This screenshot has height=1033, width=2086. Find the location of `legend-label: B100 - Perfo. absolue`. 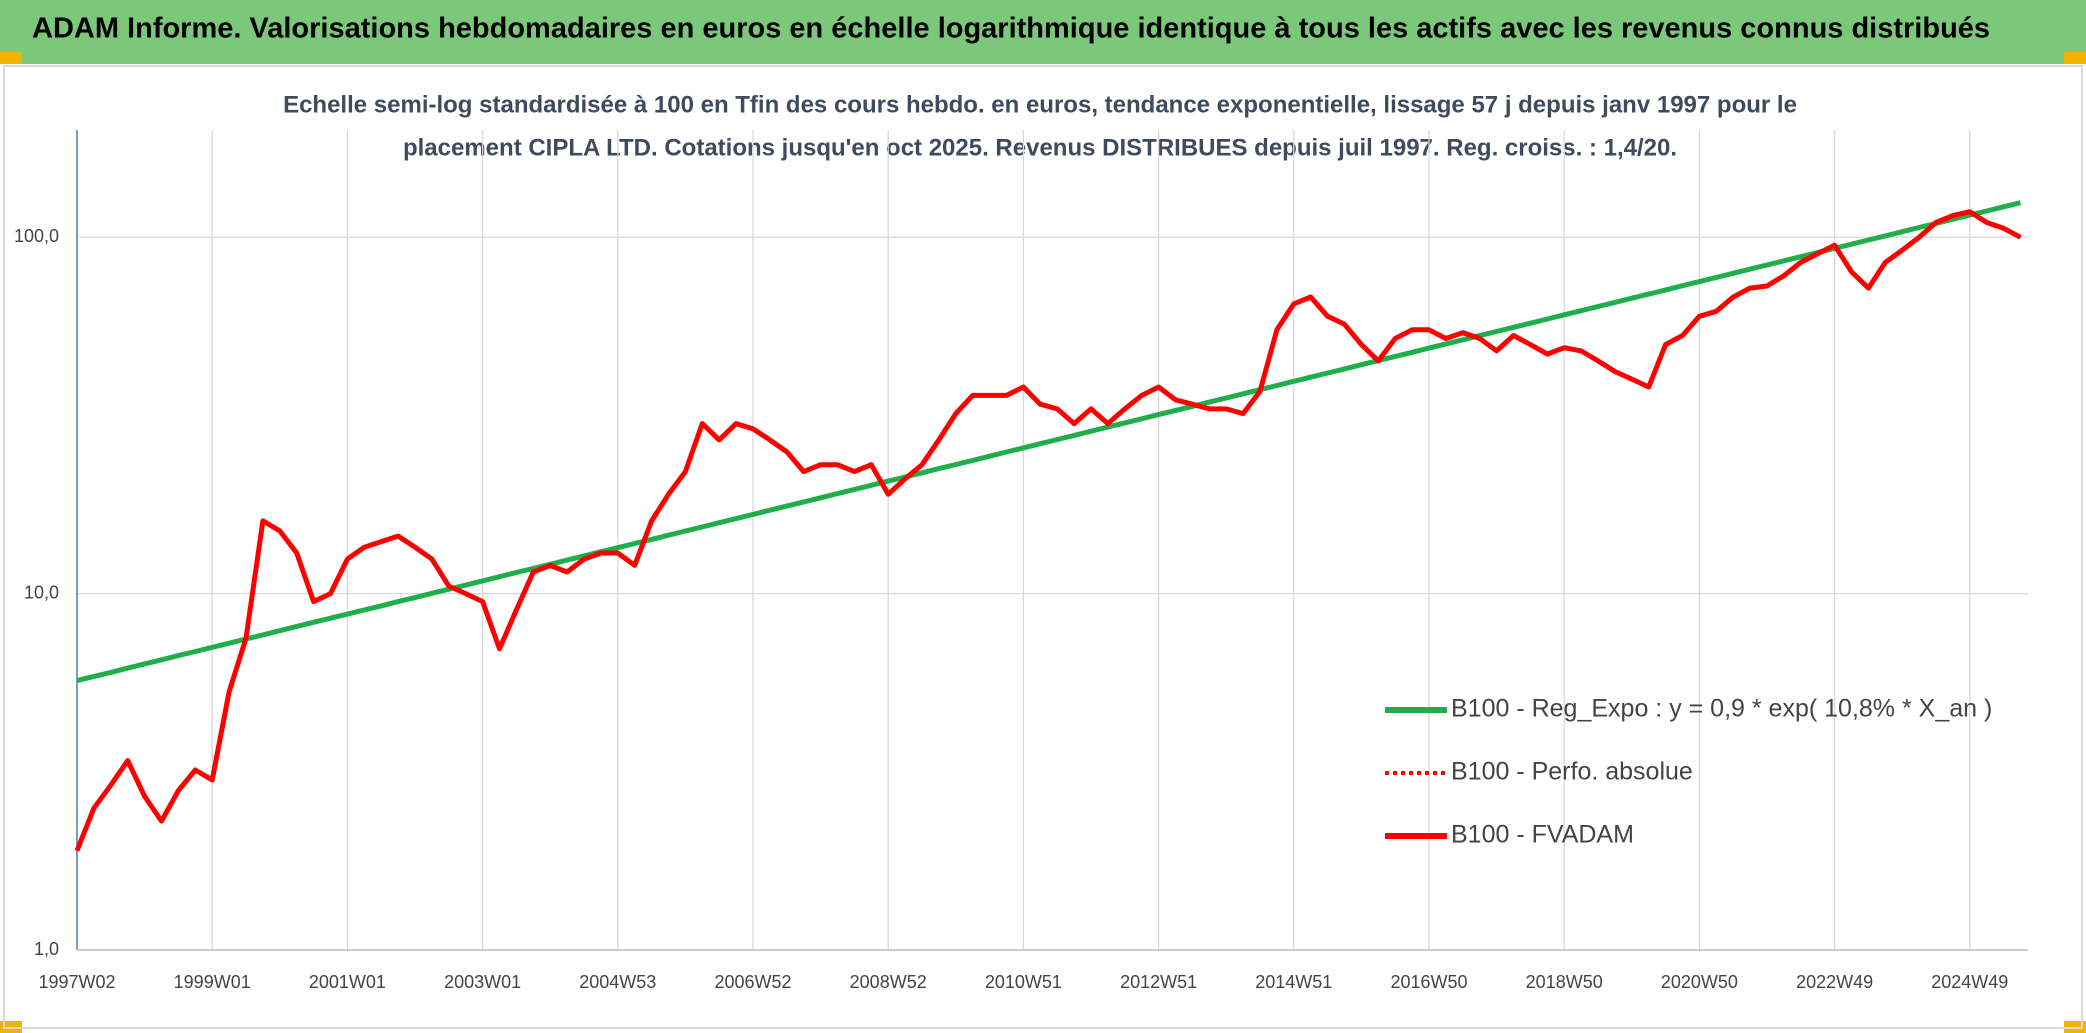

legend-label: B100 - Perfo. absolue is located at coordinates (1572, 772).